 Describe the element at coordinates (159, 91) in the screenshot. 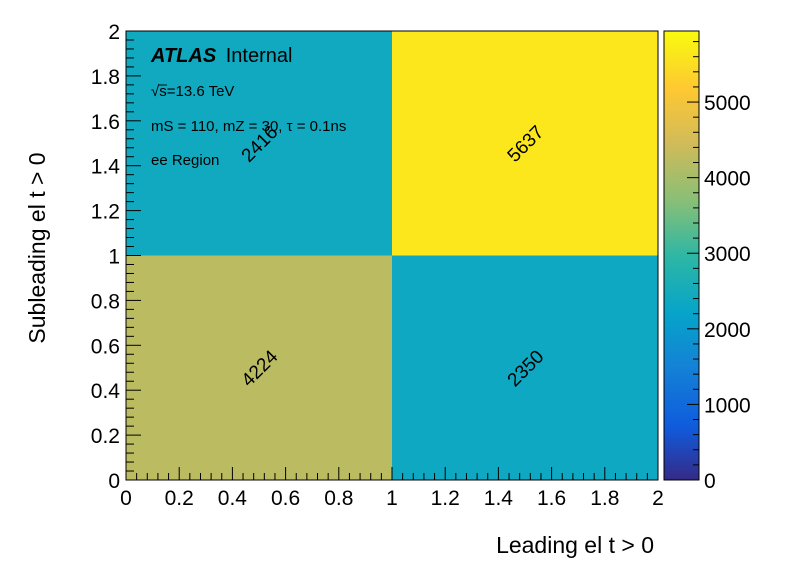

I see `energy-sqrt: √s` at that location.